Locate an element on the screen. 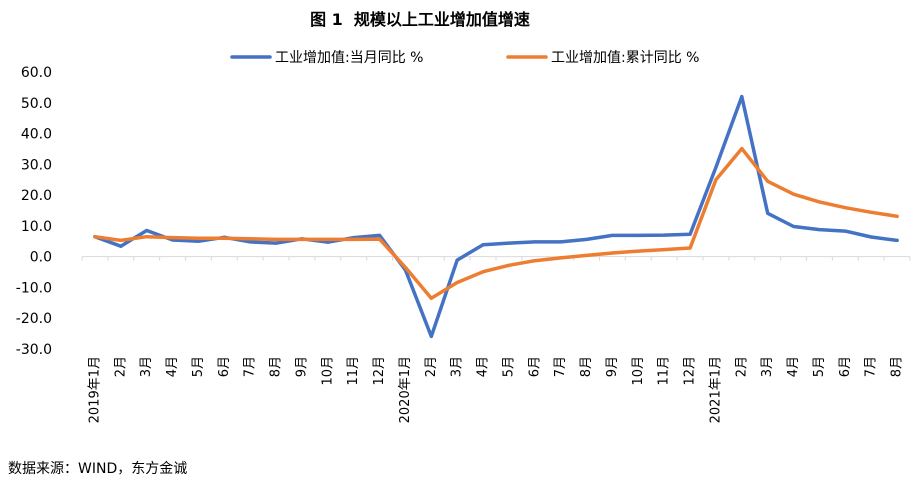 The width and height of the screenshot is (920, 480). legend-label: 工业增加值:累计同比 % is located at coordinates (625, 58).